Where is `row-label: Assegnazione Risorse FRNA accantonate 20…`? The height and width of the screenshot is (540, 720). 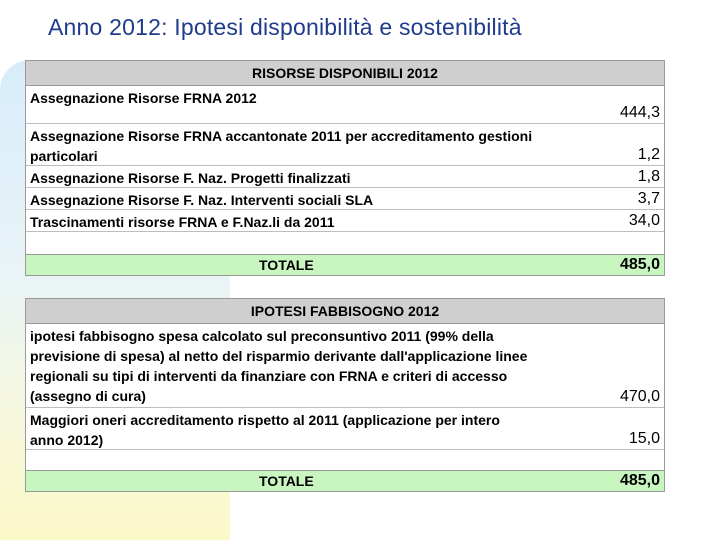
row-label: Assegnazione Risorse FRNA accantonate 20… is located at coordinates (281, 146).